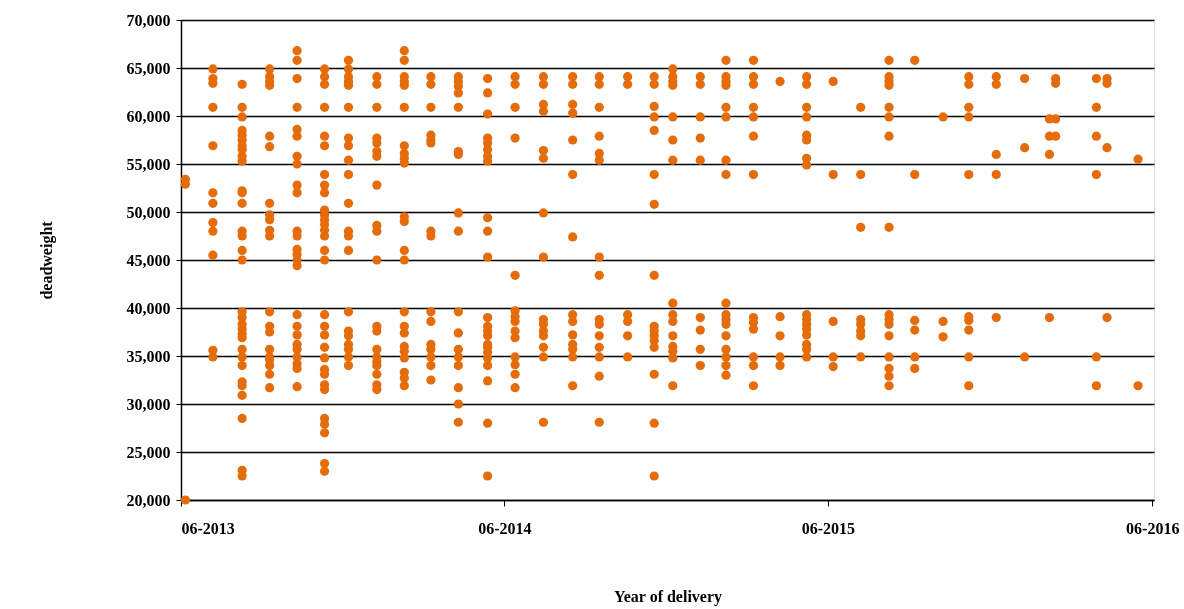  I want to click on y-tick-label: 45,000, so click(148, 260).